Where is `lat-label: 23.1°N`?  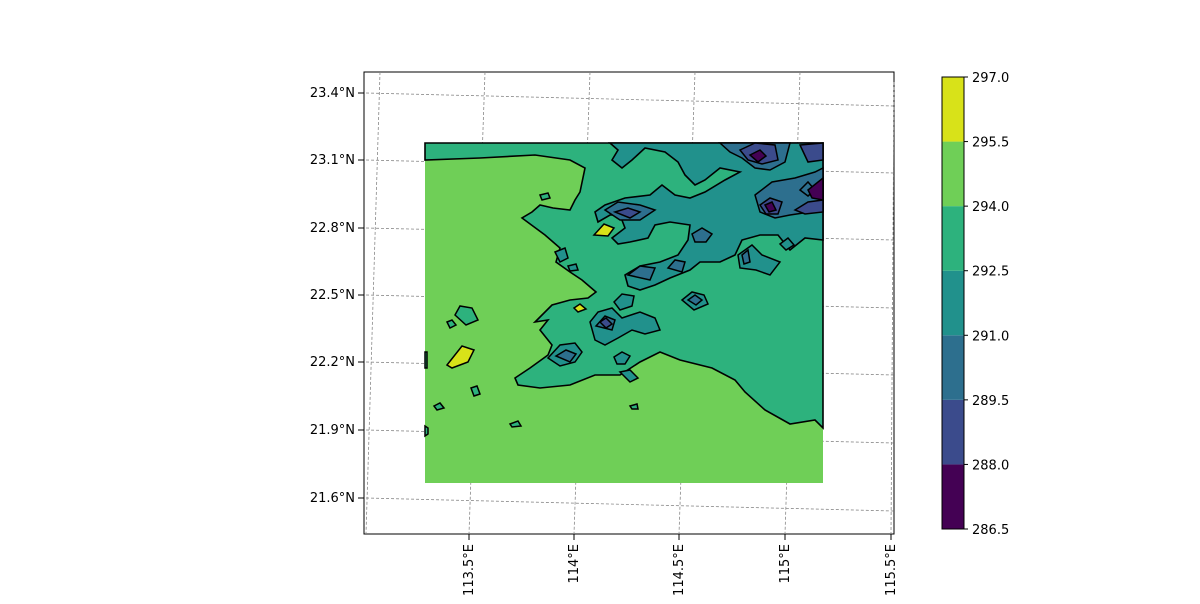
lat-label: 23.1°N is located at coordinates (332, 160).